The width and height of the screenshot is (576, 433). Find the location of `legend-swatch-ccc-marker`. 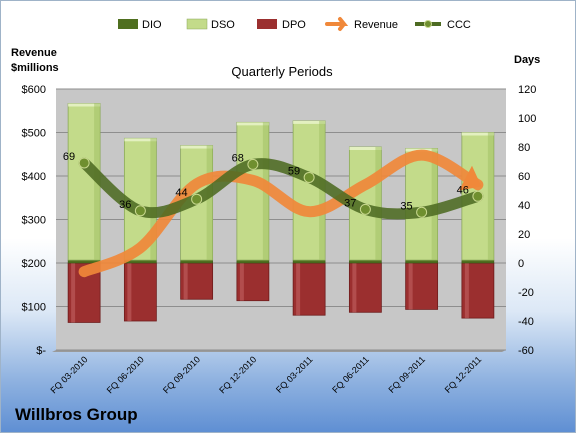

legend-swatch-ccc-marker is located at coordinates (428, 24).